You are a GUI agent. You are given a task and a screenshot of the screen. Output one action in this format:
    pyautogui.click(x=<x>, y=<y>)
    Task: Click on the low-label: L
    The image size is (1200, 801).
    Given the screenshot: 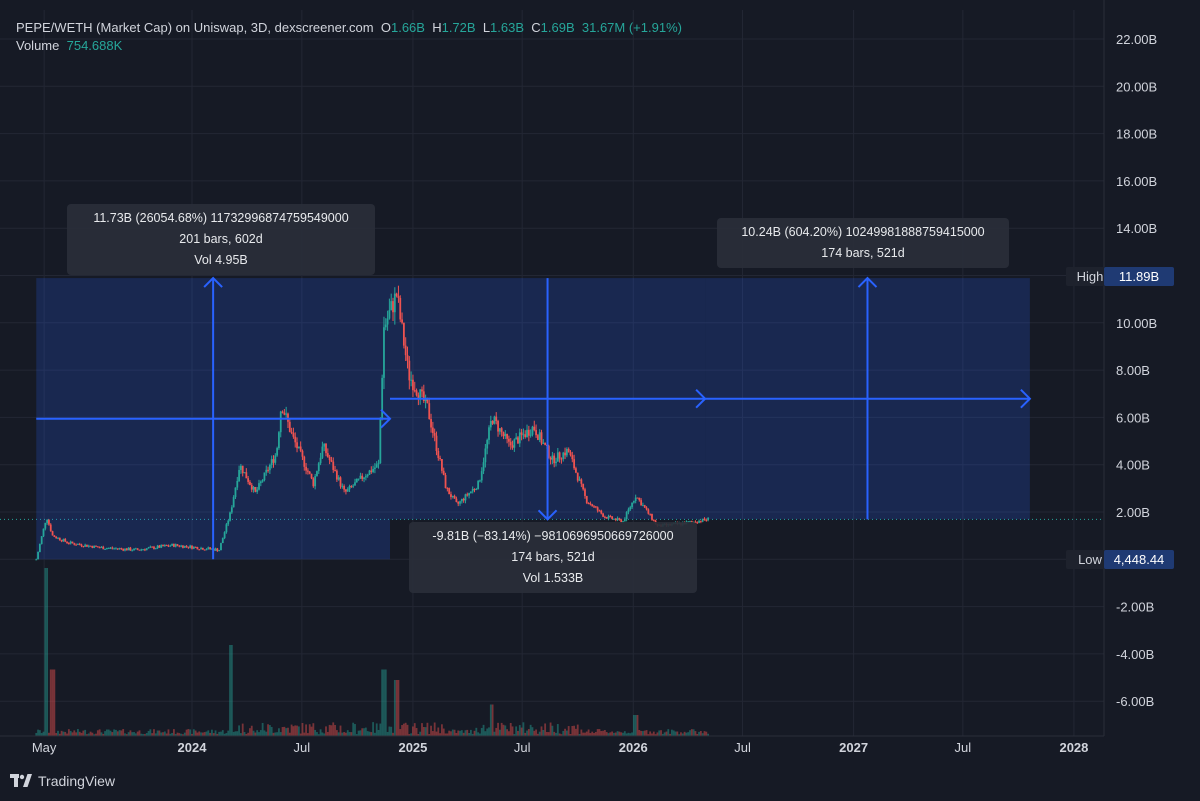 What is the action you would take?
    pyautogui.click(x=486, y=27)
    